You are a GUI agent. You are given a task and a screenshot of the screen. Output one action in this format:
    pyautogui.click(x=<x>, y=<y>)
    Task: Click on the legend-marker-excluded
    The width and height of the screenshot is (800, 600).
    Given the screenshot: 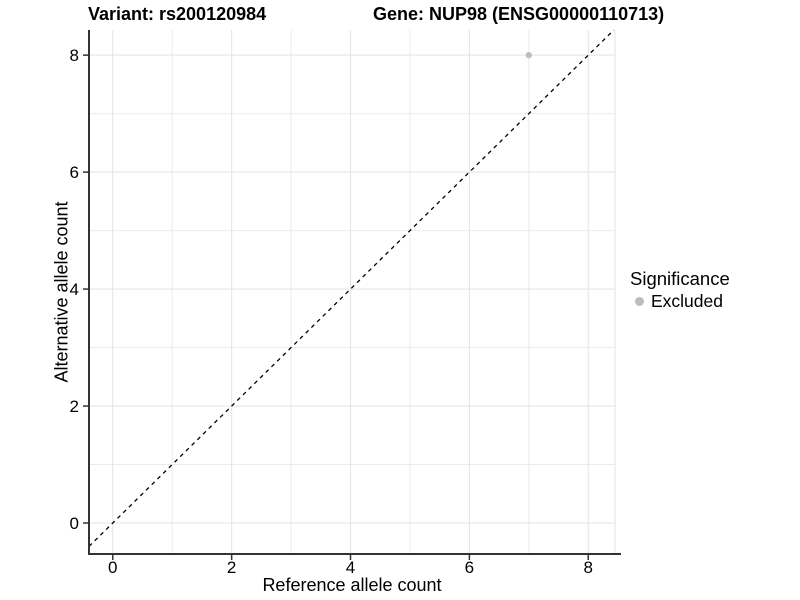 What is the action you would take?
    pyautogui.click(x=639, y=301)
    